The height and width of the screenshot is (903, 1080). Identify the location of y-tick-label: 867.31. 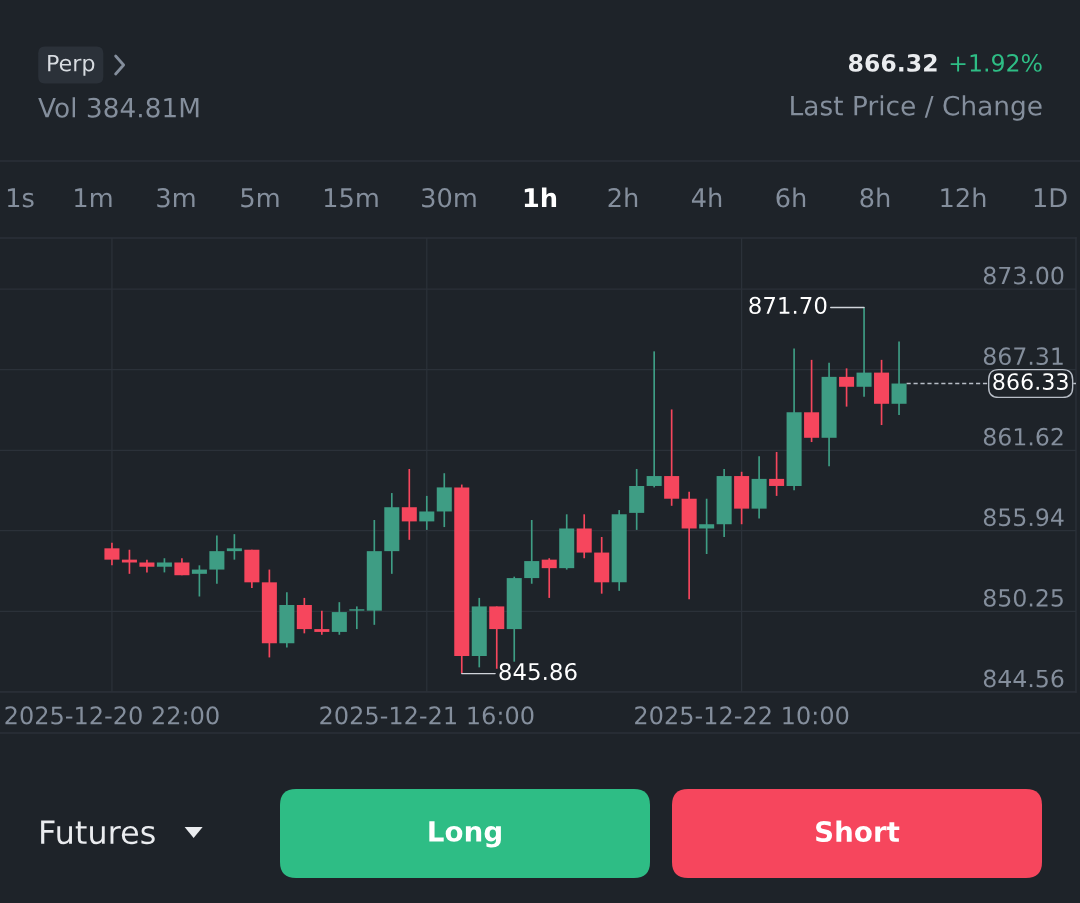
(1023, 356).